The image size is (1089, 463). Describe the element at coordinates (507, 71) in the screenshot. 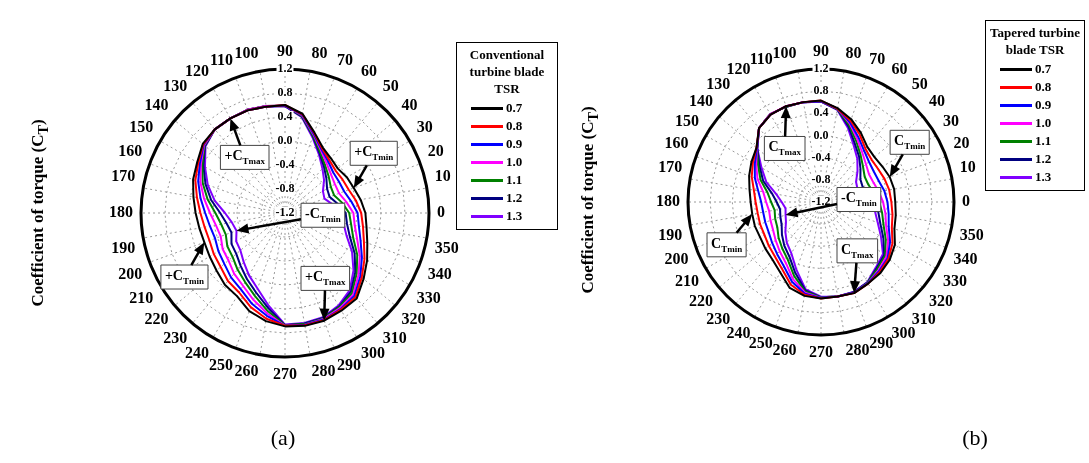

I see `legend-title: Conventional turbine blade TSR` at that location.